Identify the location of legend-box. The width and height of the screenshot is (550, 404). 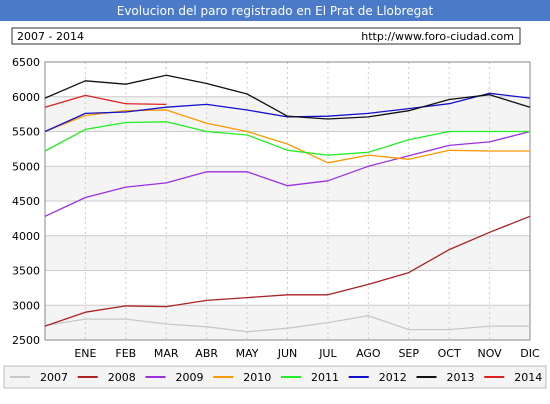
(275, 377).